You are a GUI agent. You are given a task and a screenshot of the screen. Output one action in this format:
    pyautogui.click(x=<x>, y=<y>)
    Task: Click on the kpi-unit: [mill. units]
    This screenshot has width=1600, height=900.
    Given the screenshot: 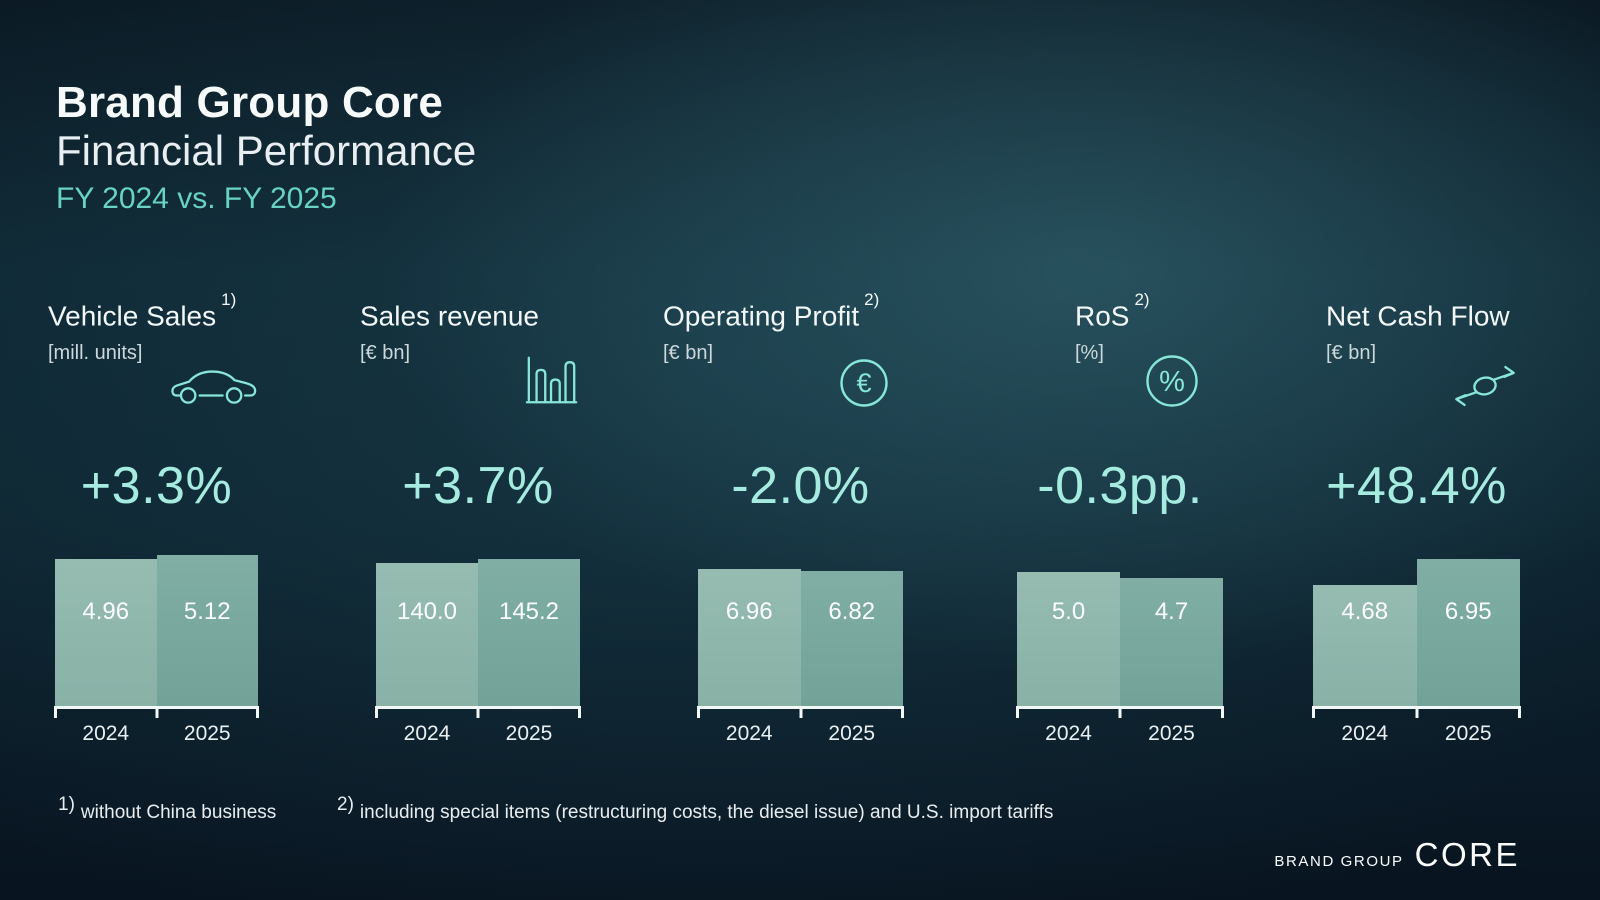 What is the action you would take?
    pyautogui.click(x=95, y=353)
    